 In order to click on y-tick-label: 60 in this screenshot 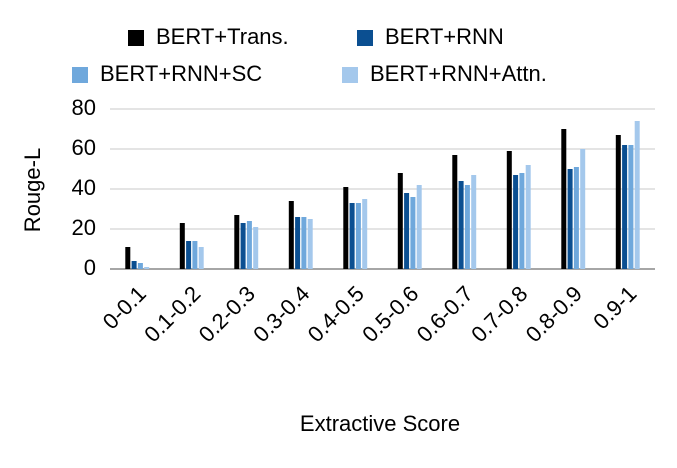, I will do `click(84, 147)`.